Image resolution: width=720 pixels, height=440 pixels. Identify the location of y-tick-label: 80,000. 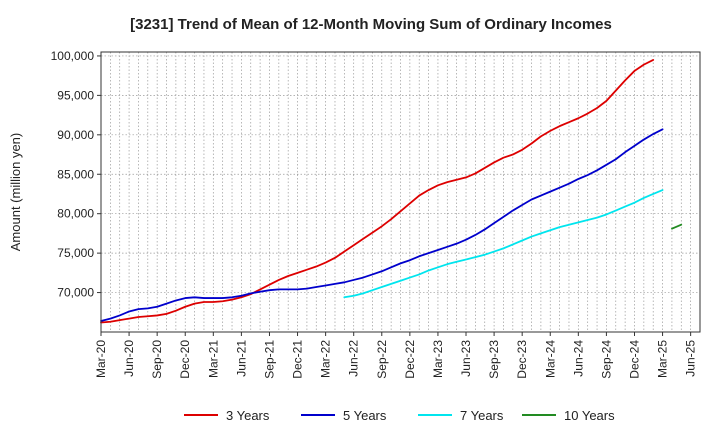
(75, 214).